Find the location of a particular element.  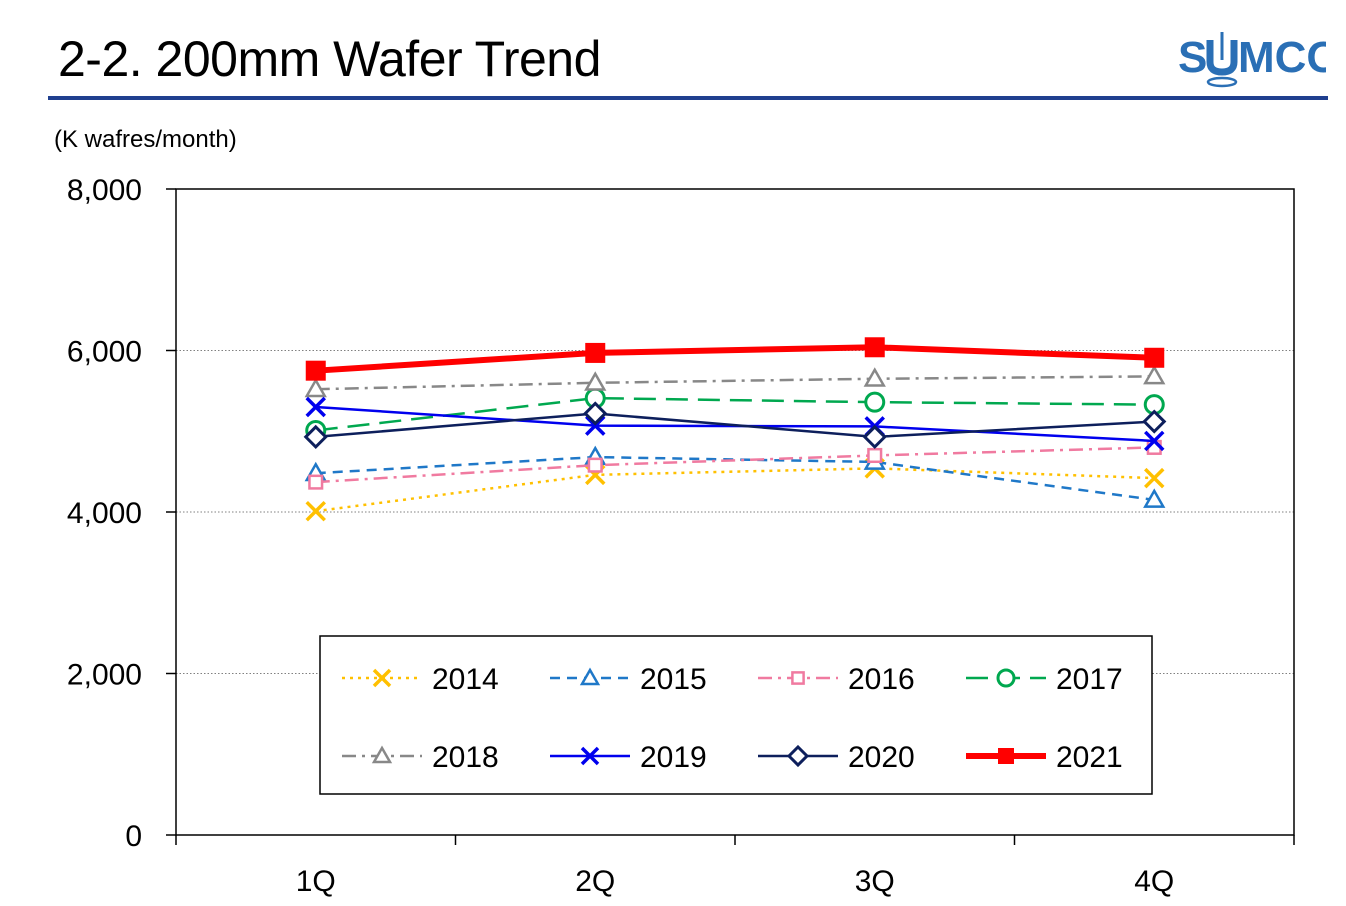

series-2018-line is located at coordinates (735, 383).